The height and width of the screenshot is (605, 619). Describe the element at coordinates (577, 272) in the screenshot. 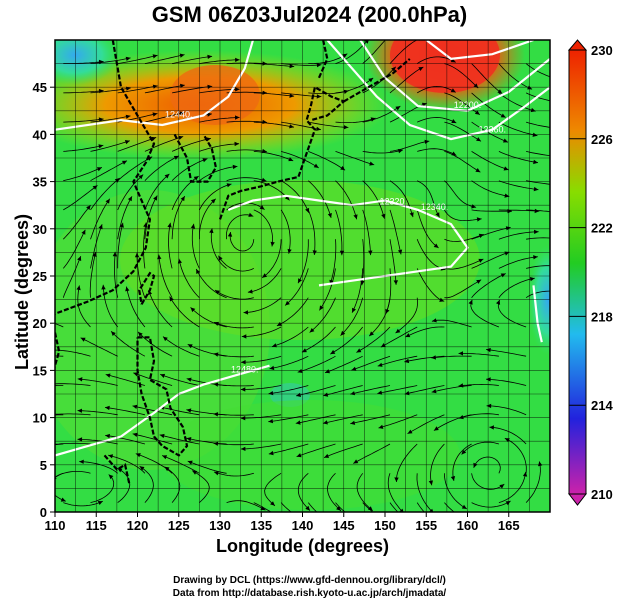

I see `colorbar-bar` at that location.